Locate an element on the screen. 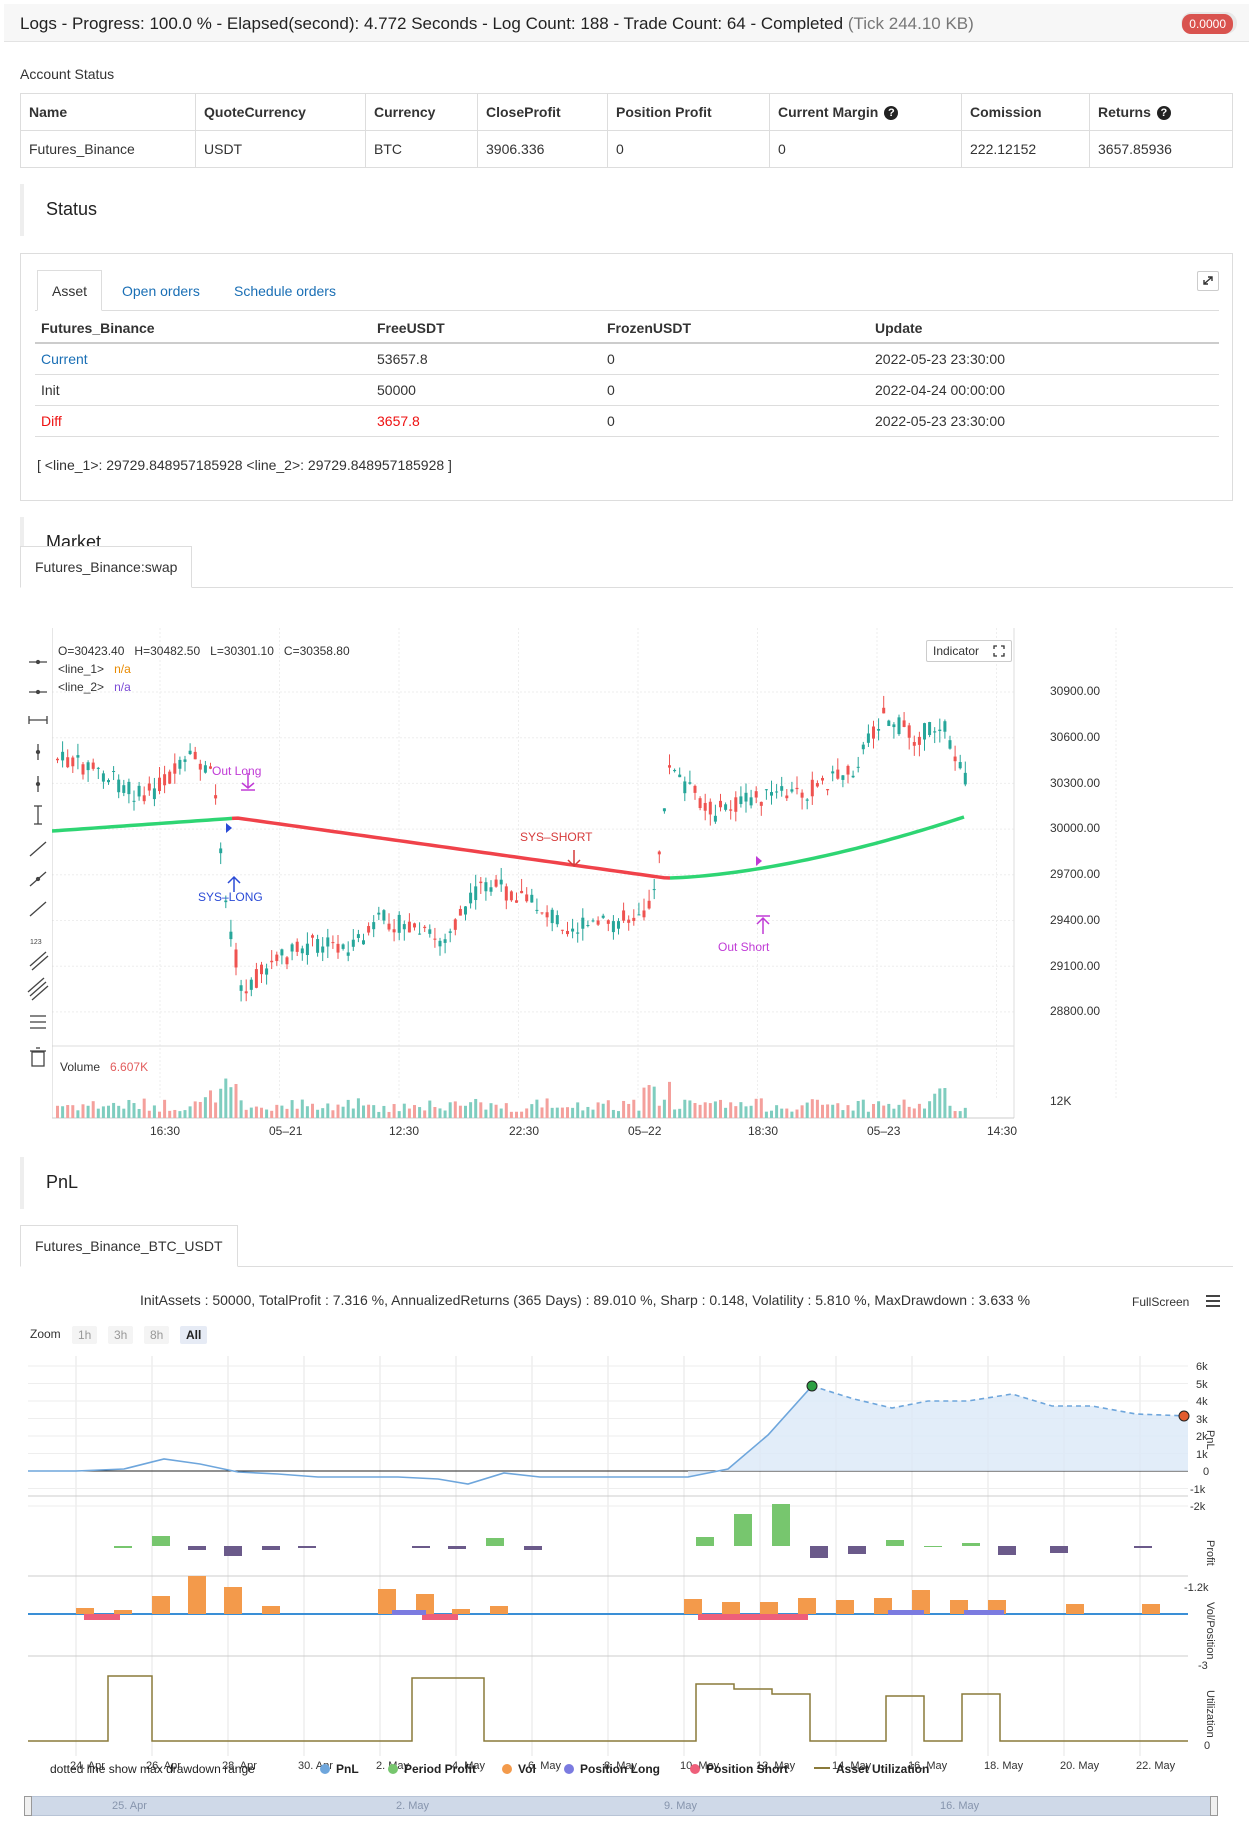 This screenshot has height=1838, width=1253. svg-text: 123 is located at coordinates (36, 942).